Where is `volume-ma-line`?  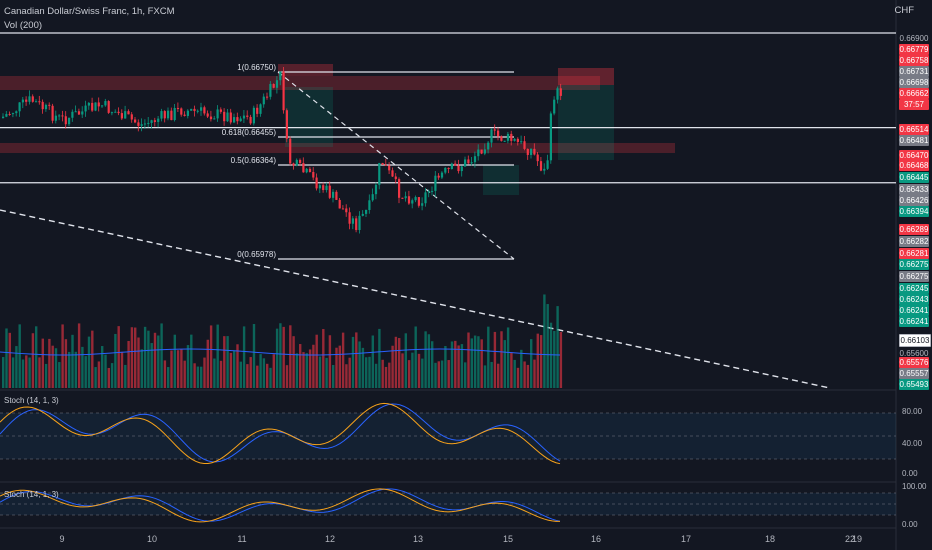 volume-ma-line is located at coordinates (280, 352).